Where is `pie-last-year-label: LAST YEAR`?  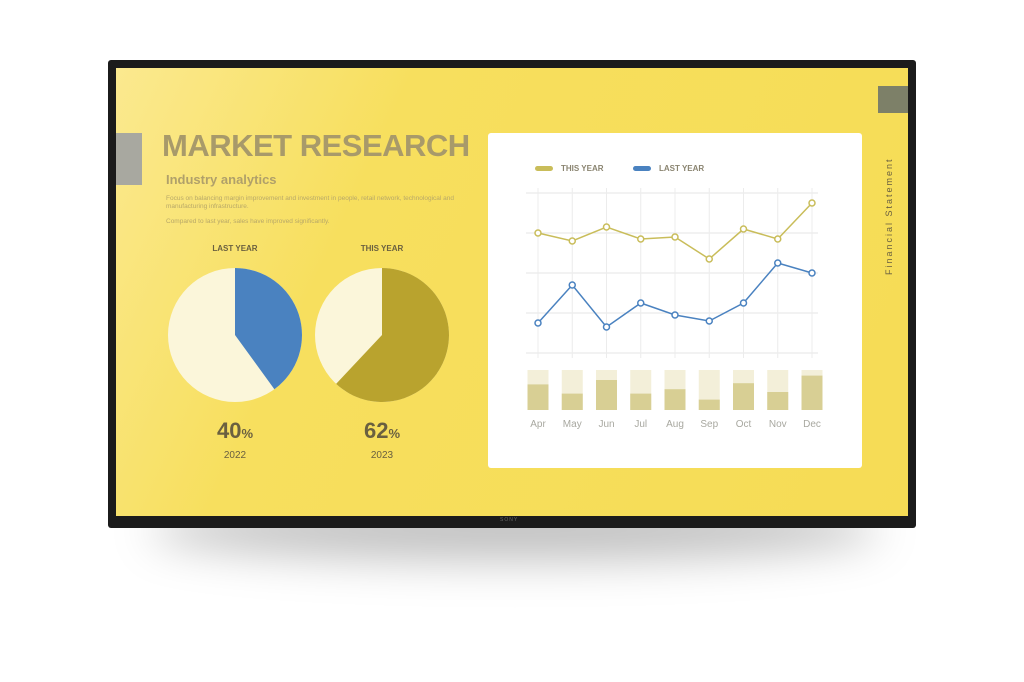
pie-last-year-label: LAST YEAR is located at coordinates (235, 248).